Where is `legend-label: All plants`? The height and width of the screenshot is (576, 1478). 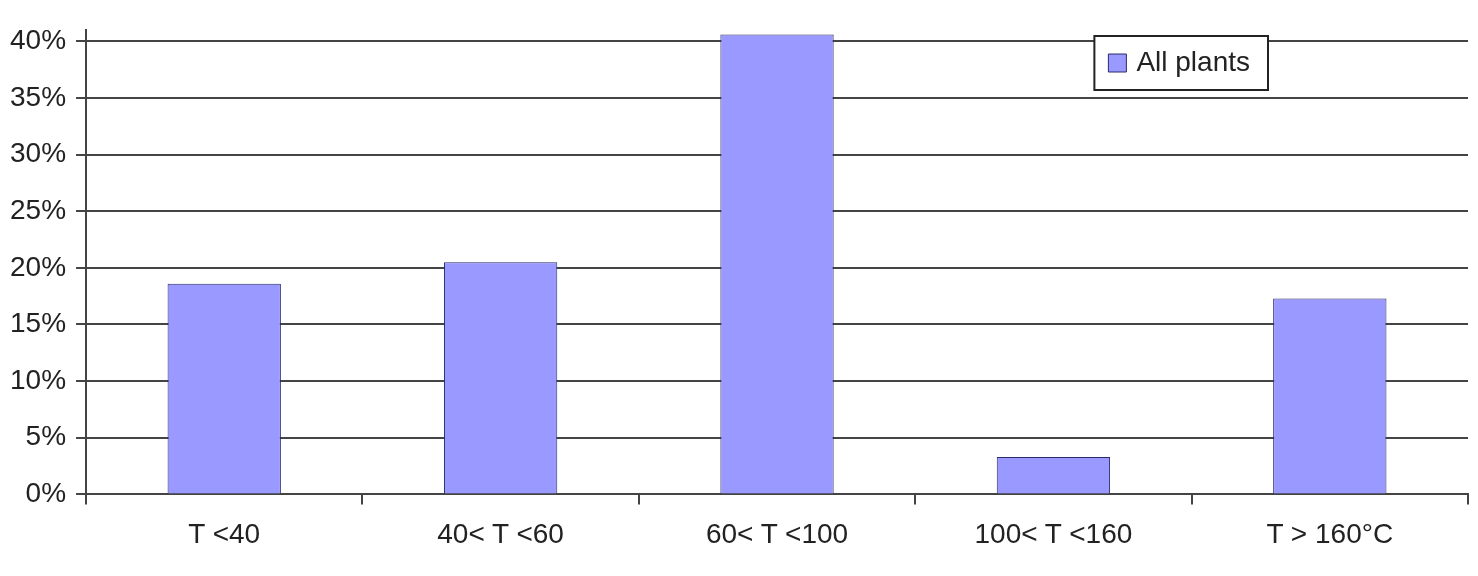
legend-label: All plants is located at coordinates (1193, 61).